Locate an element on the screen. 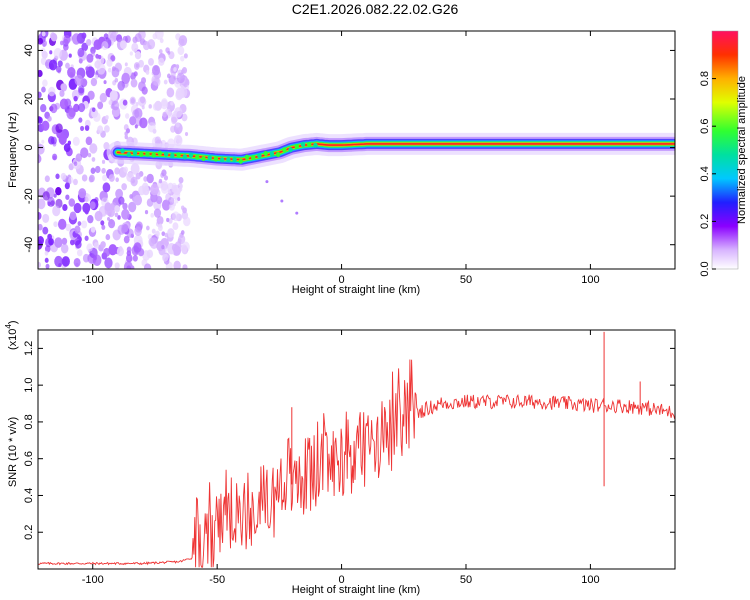 The height and width of the screenshot is (600, 750). spectrogram-xtick-label: 100 is located at coordinates (590, 280).